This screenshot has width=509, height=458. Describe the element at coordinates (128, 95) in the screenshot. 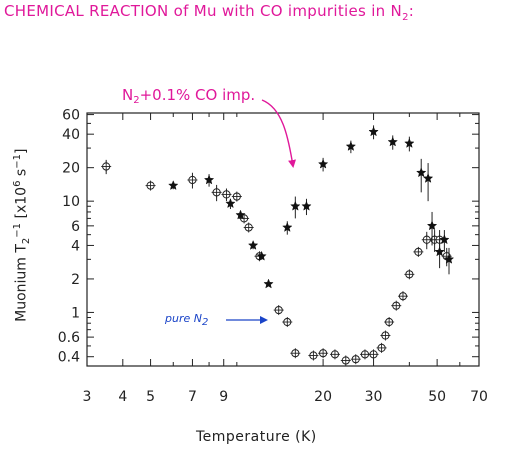

I see `annotation-co-text: N` at that location.